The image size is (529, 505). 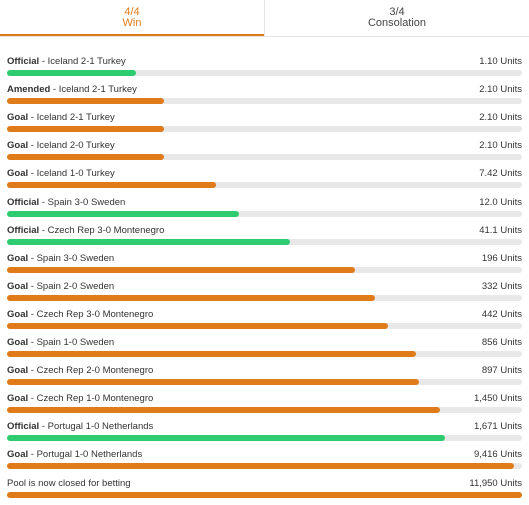 I want to click on bet-row: Amended - Iceland 2-1 Turkey 2.10 Units, so click(x=264, y=97).